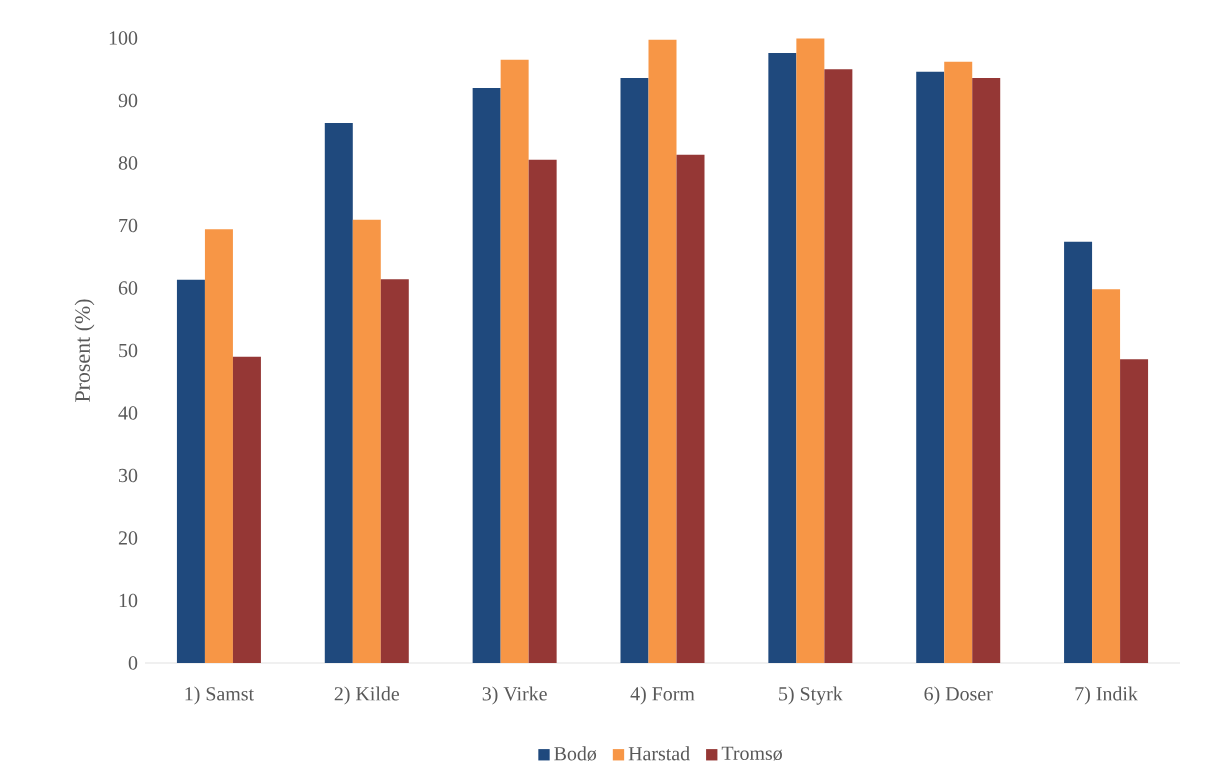 The width and height of the screenshot is (1206, 778). I want to click on y-tick-label: 80, so click(128, 163).